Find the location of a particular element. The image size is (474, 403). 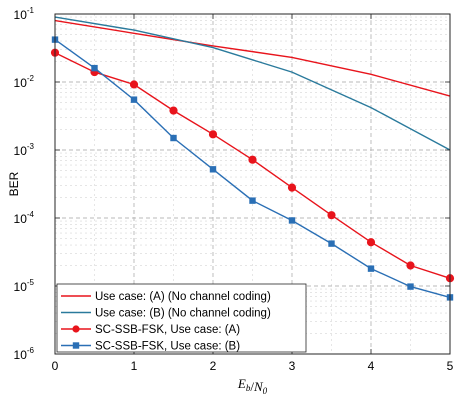

y-tick-label: 10⁻¹ is located at coordinates (24, 14).